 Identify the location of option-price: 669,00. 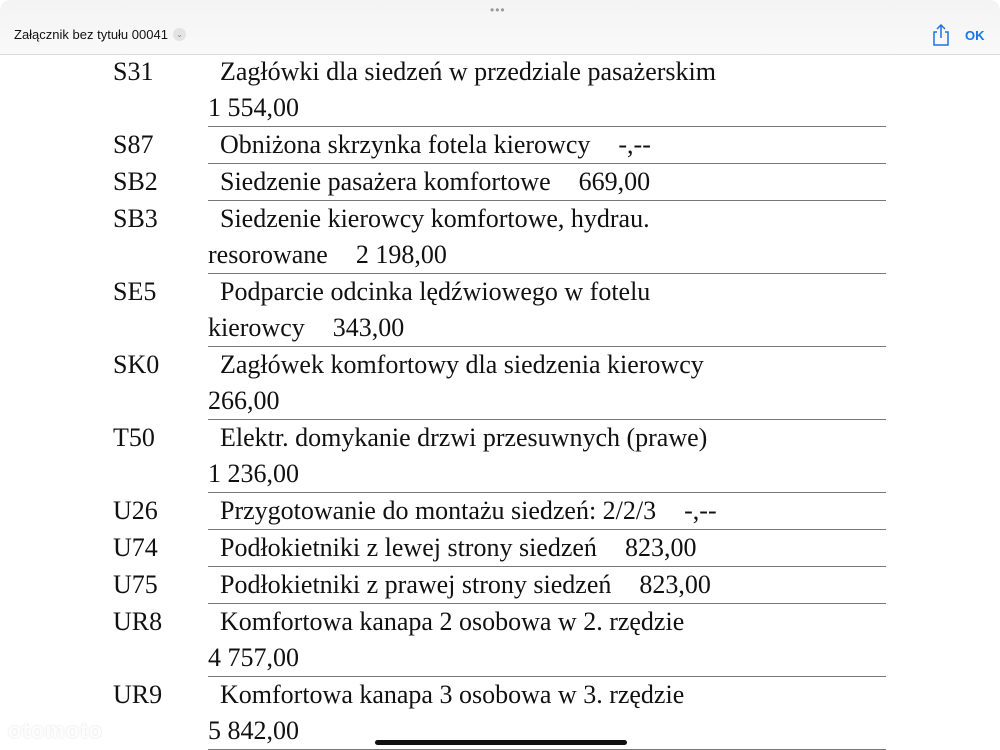
(614, 181).